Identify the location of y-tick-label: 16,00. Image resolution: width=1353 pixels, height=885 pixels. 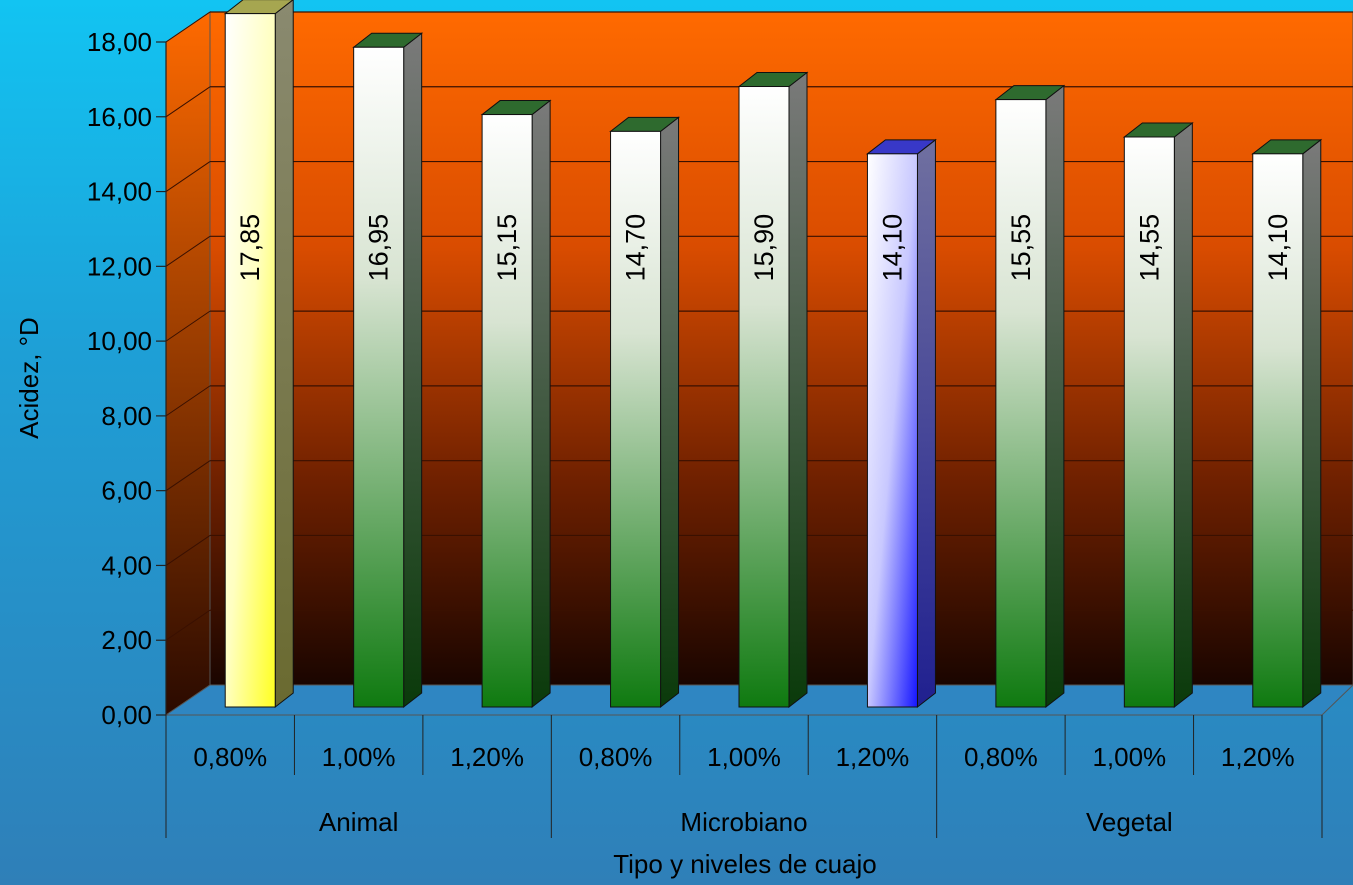
(119, 117).